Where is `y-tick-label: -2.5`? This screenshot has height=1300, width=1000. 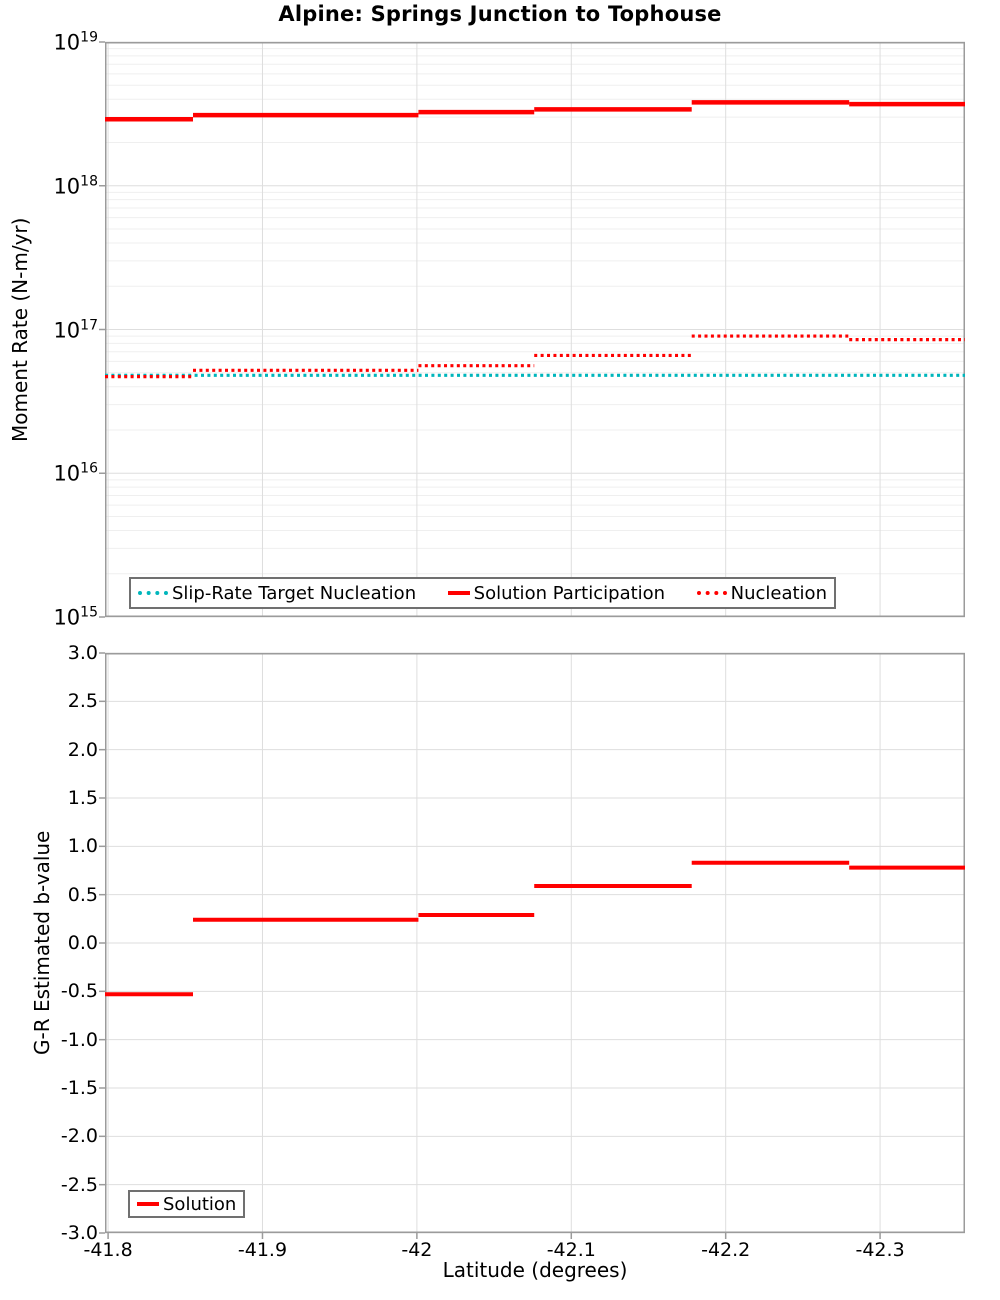
y-tick-label: -2.5 is located at coordinates (79, 1184).